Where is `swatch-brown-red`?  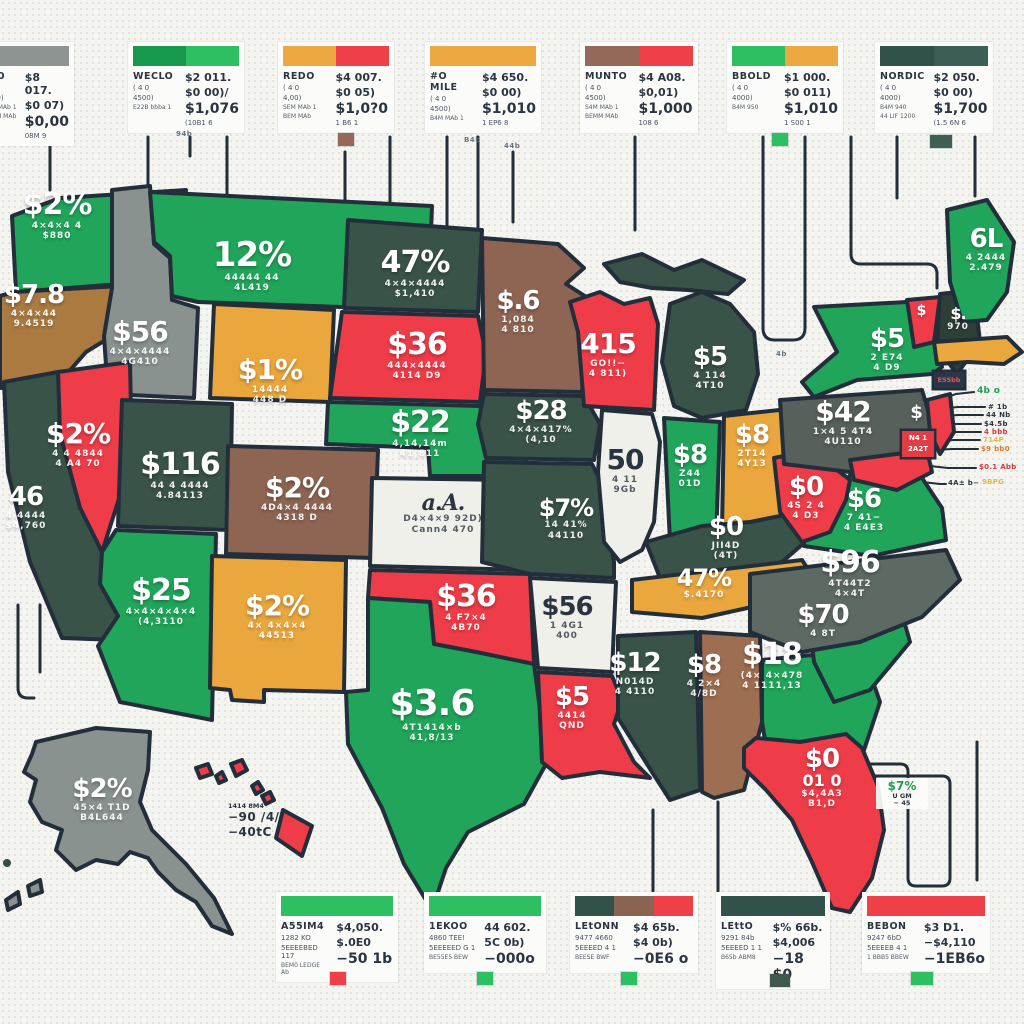 swatch-brown-red is located at coordinates (639, 56).